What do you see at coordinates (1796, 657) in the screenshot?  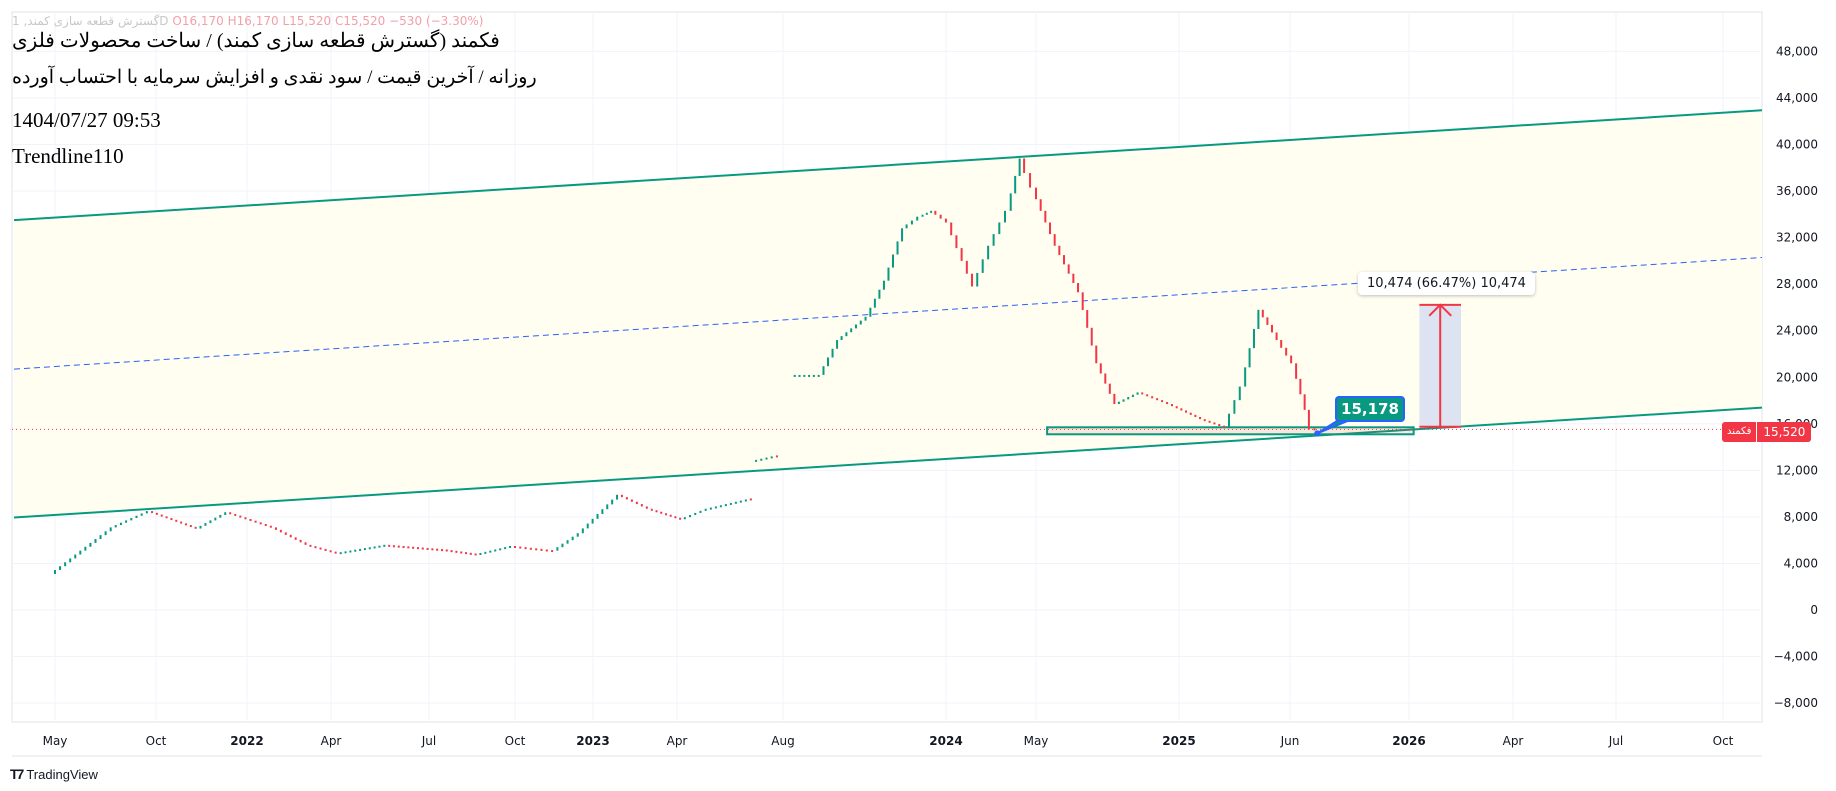 I see `y-tick-label: −4,000` at bounding box center [1796, 657].